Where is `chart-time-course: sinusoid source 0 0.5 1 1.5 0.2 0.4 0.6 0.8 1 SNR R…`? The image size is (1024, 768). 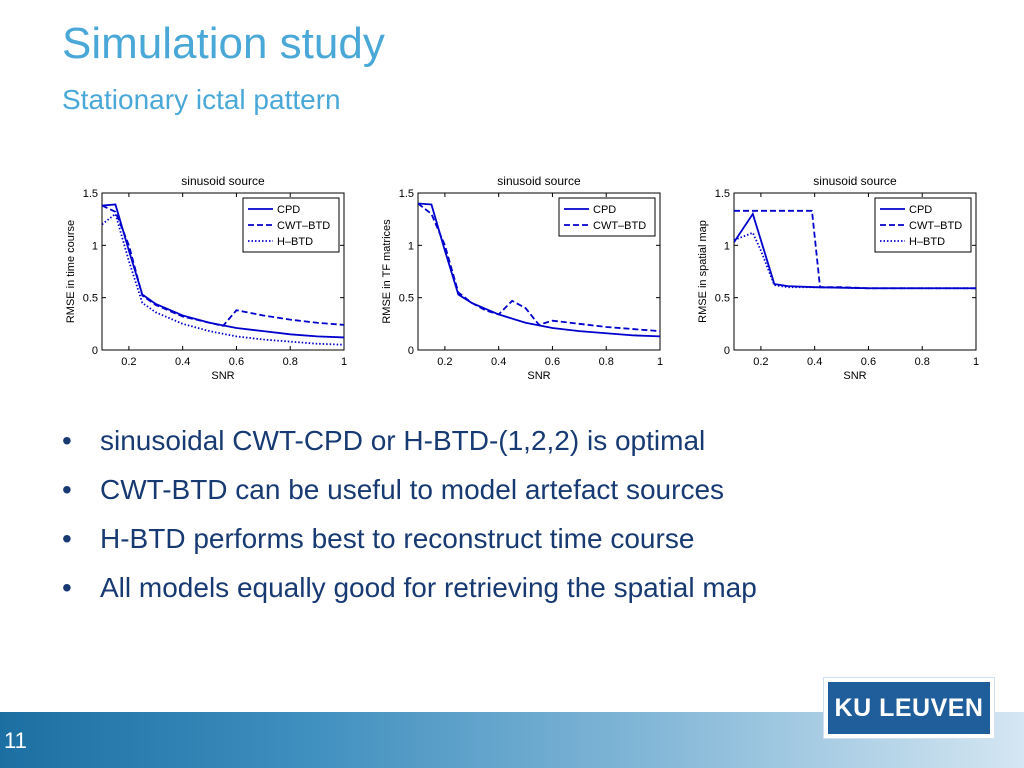 chart-time-course: sinusoid source 0 0.5 1 1.5 0.2 0.4 0.6 0.8 1 SNR R… is located at coordinates (208, 278).